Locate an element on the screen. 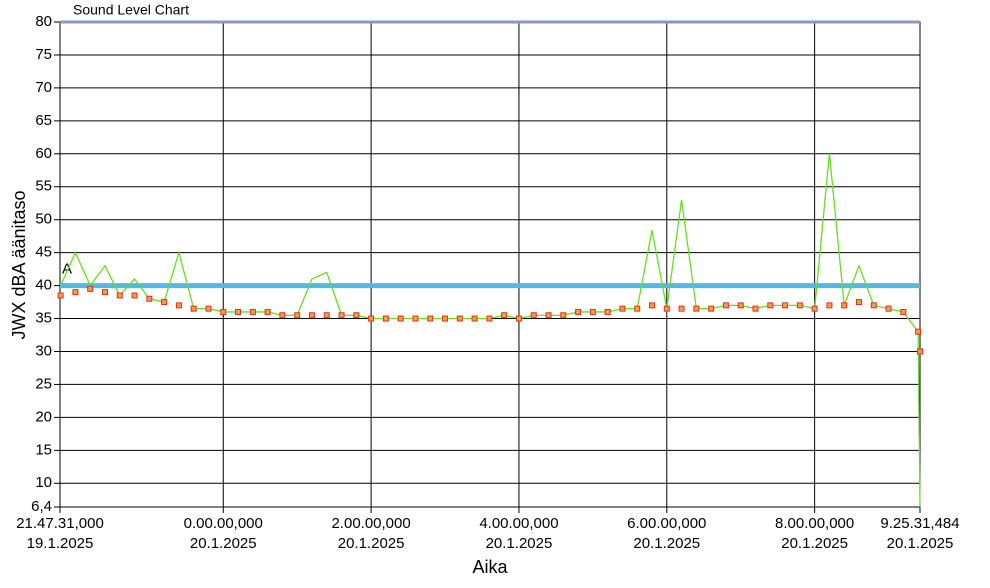  y-tick-label: 50 is located at coordinates (43, 219).